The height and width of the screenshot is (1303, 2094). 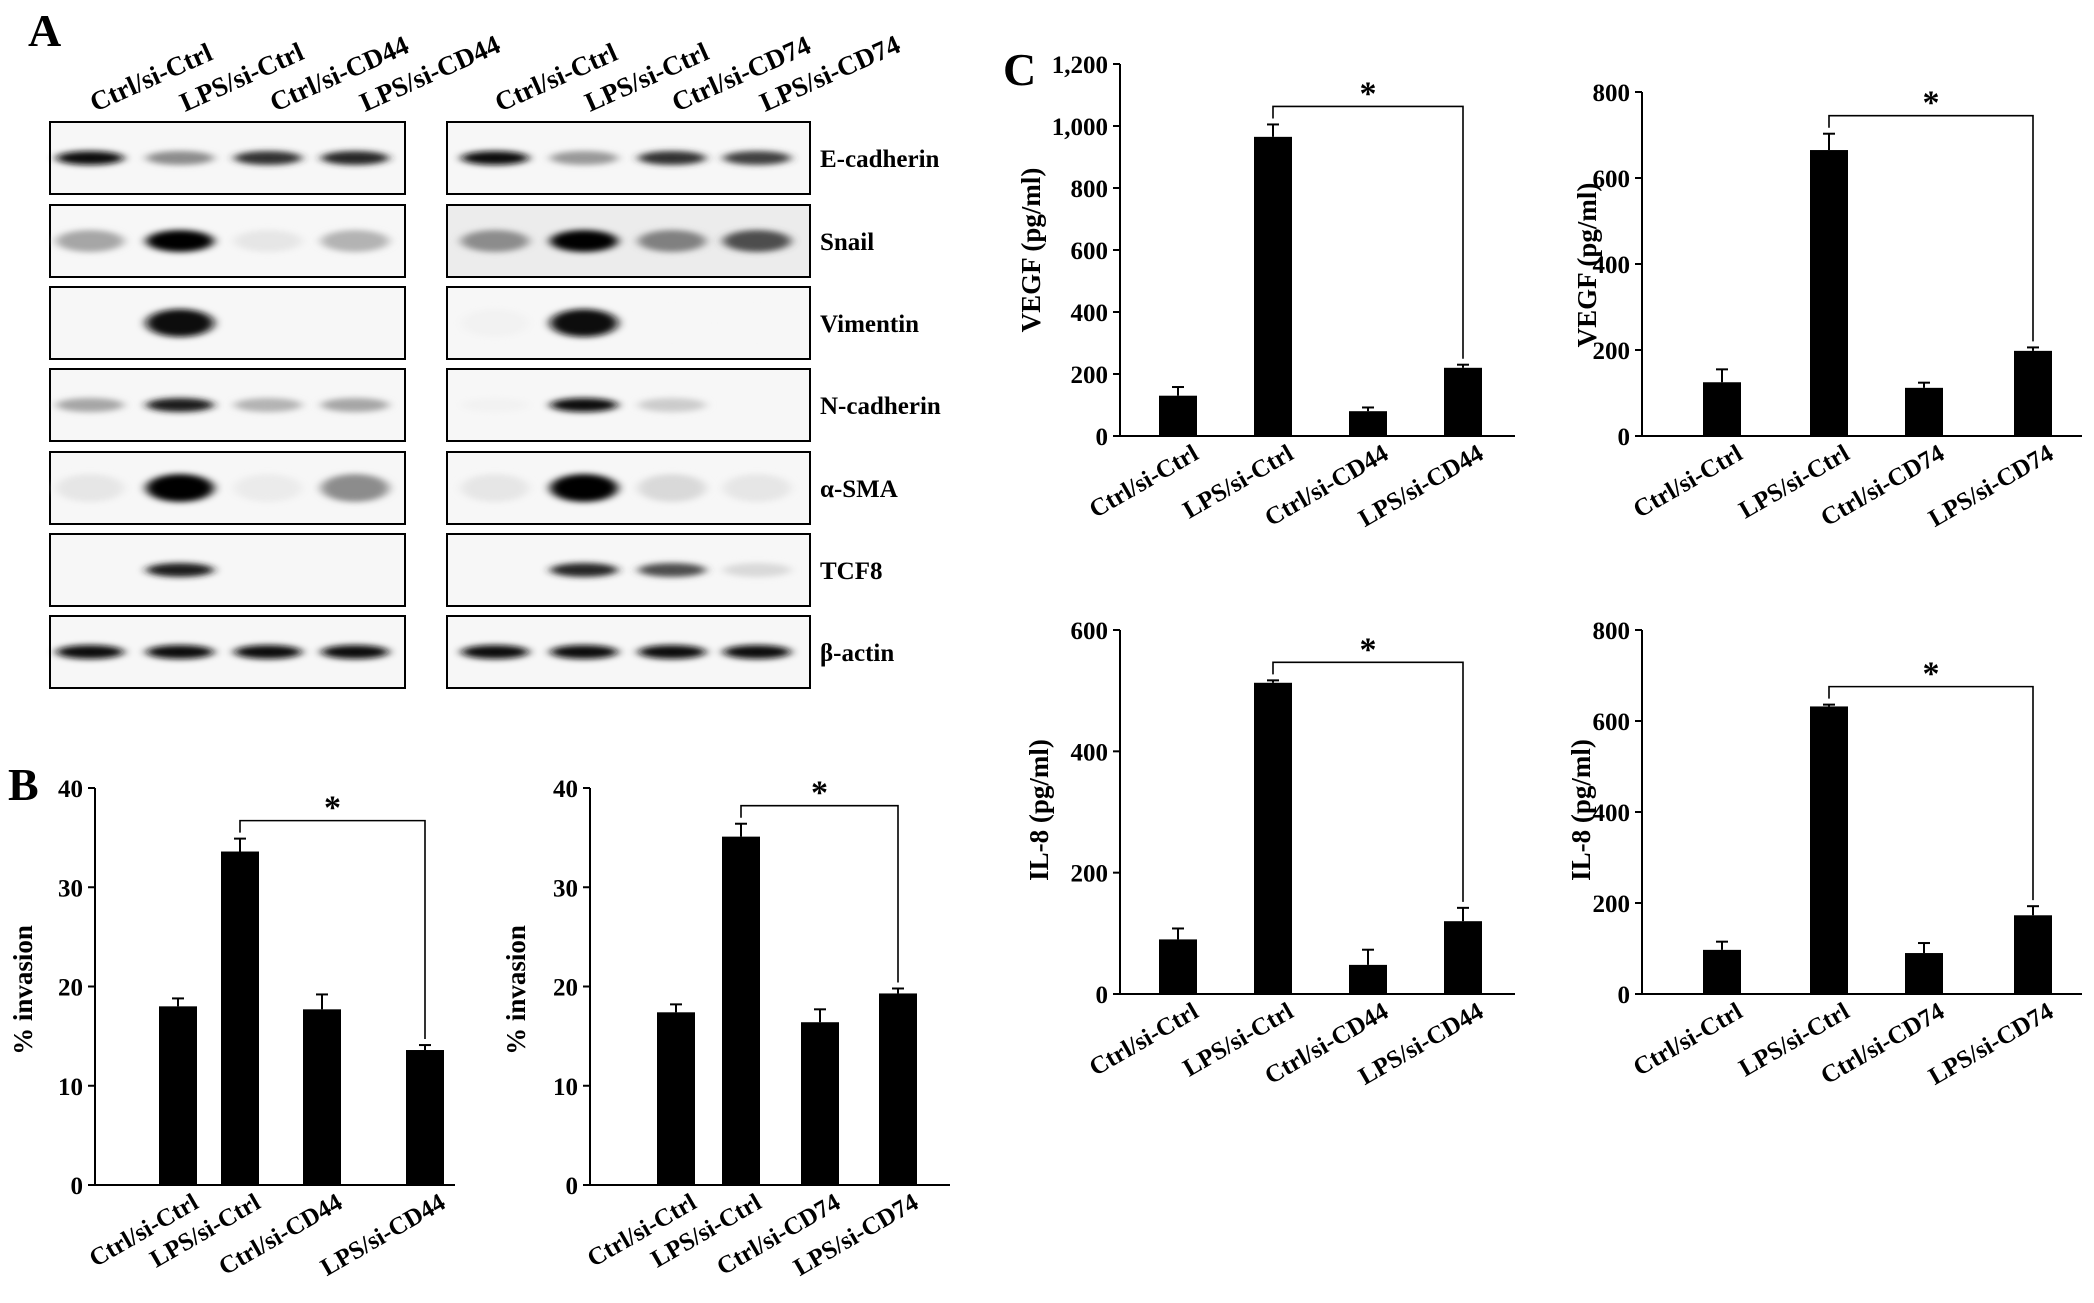 What do you see at coordinates (1031, 250) in the screenshot?
I see `y-axis-label: VEGF (pg/ml)` at bounding box center [1031, 250].